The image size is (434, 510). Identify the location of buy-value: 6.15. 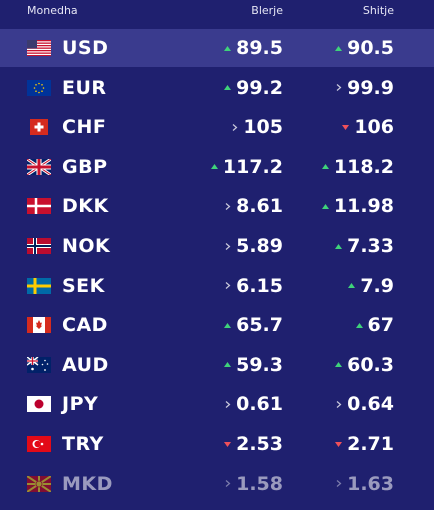
(259, 285).